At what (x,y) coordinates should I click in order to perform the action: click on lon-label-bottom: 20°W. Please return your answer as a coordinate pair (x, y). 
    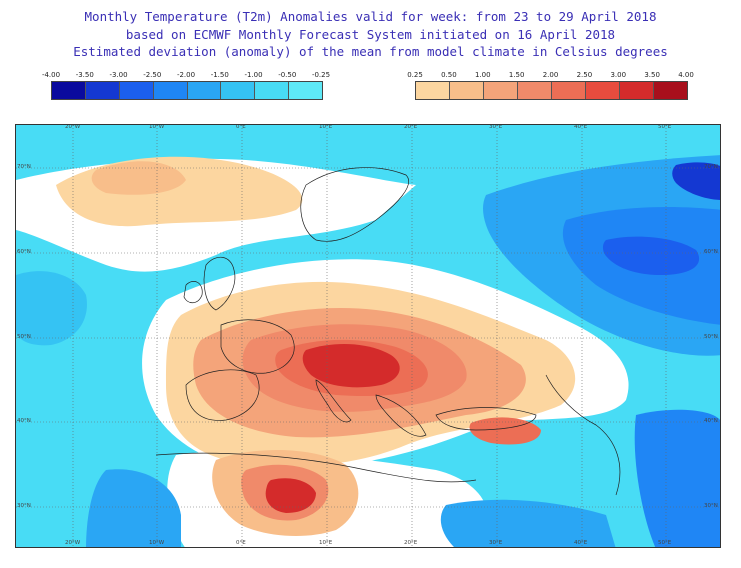
    Looking at the image, I should click on (73, 543).